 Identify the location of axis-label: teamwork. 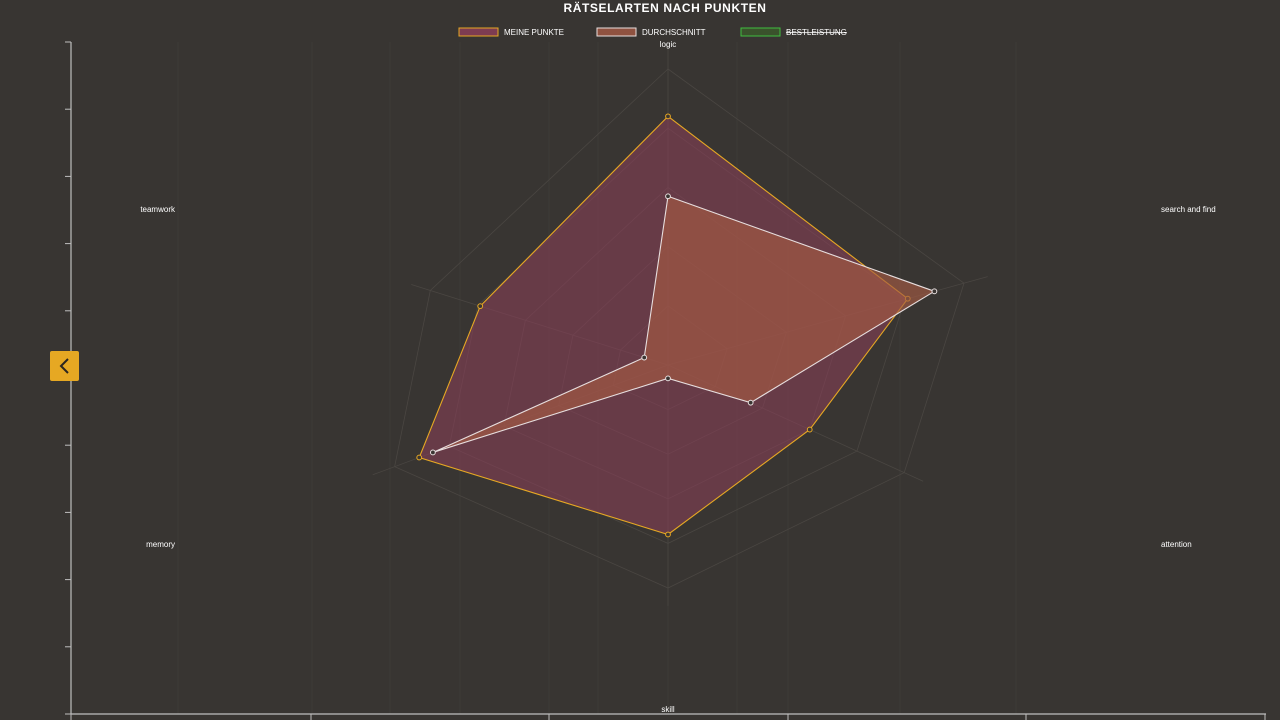
(158, 209).